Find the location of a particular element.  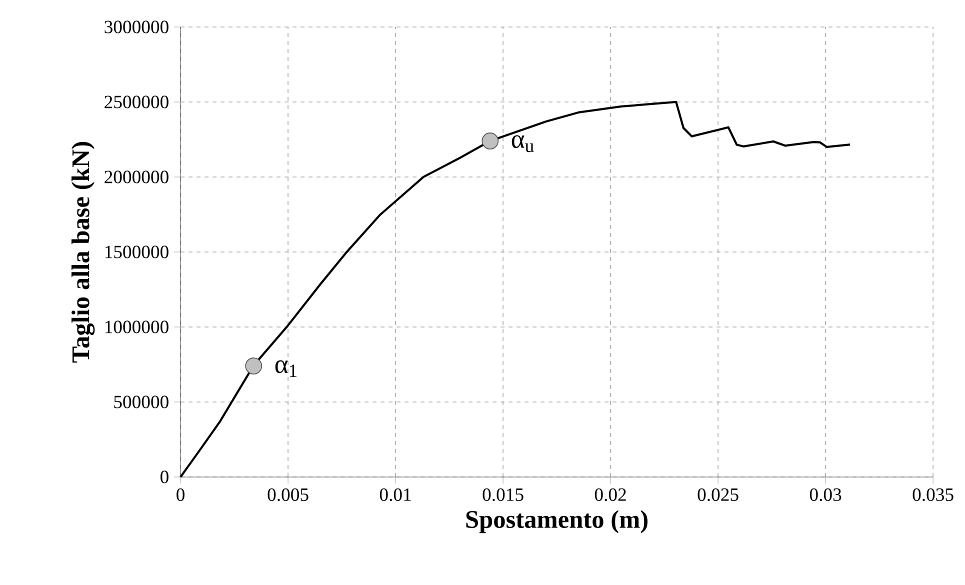

y-tick-label: 500000 is located at coordinates (141, 402).